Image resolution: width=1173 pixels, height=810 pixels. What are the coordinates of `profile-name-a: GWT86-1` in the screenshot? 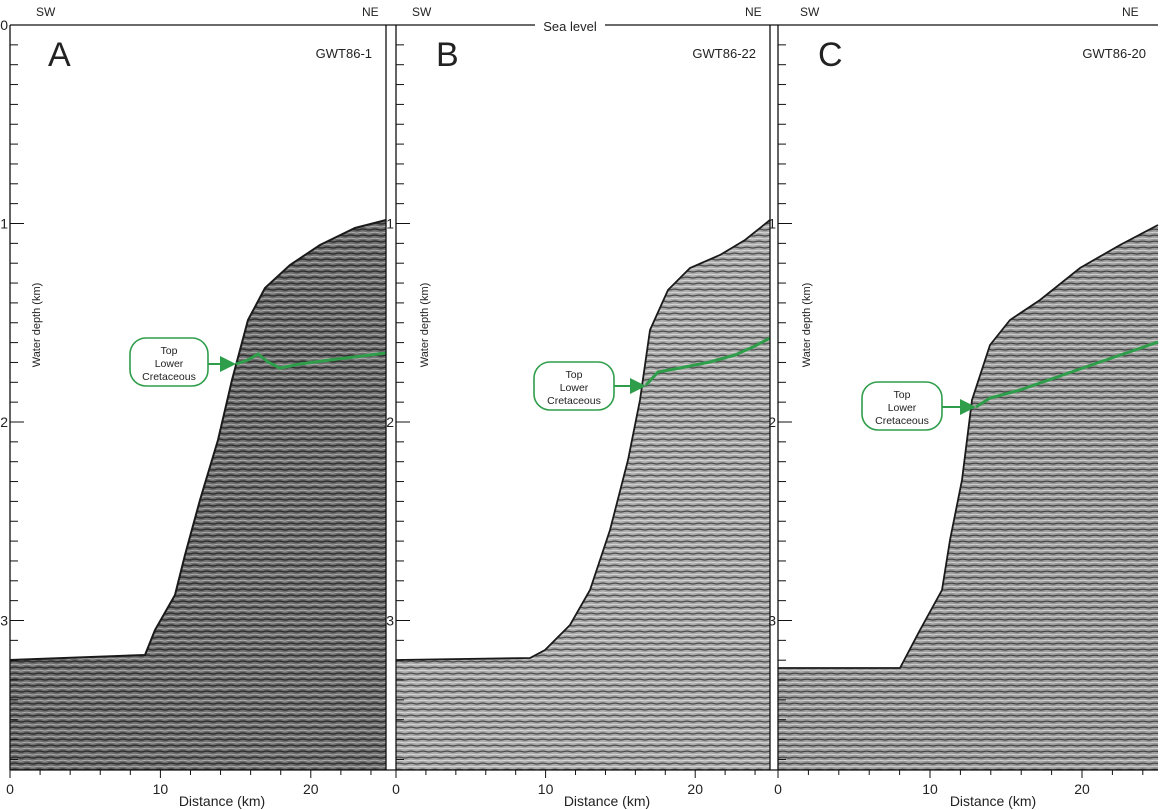 It's located at (344, 53).